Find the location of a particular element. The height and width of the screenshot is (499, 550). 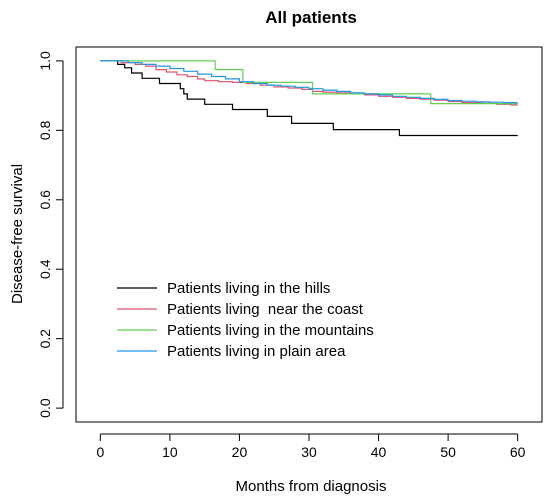

legend-label: Patients living near the coast is located at coordinates (265, 309).